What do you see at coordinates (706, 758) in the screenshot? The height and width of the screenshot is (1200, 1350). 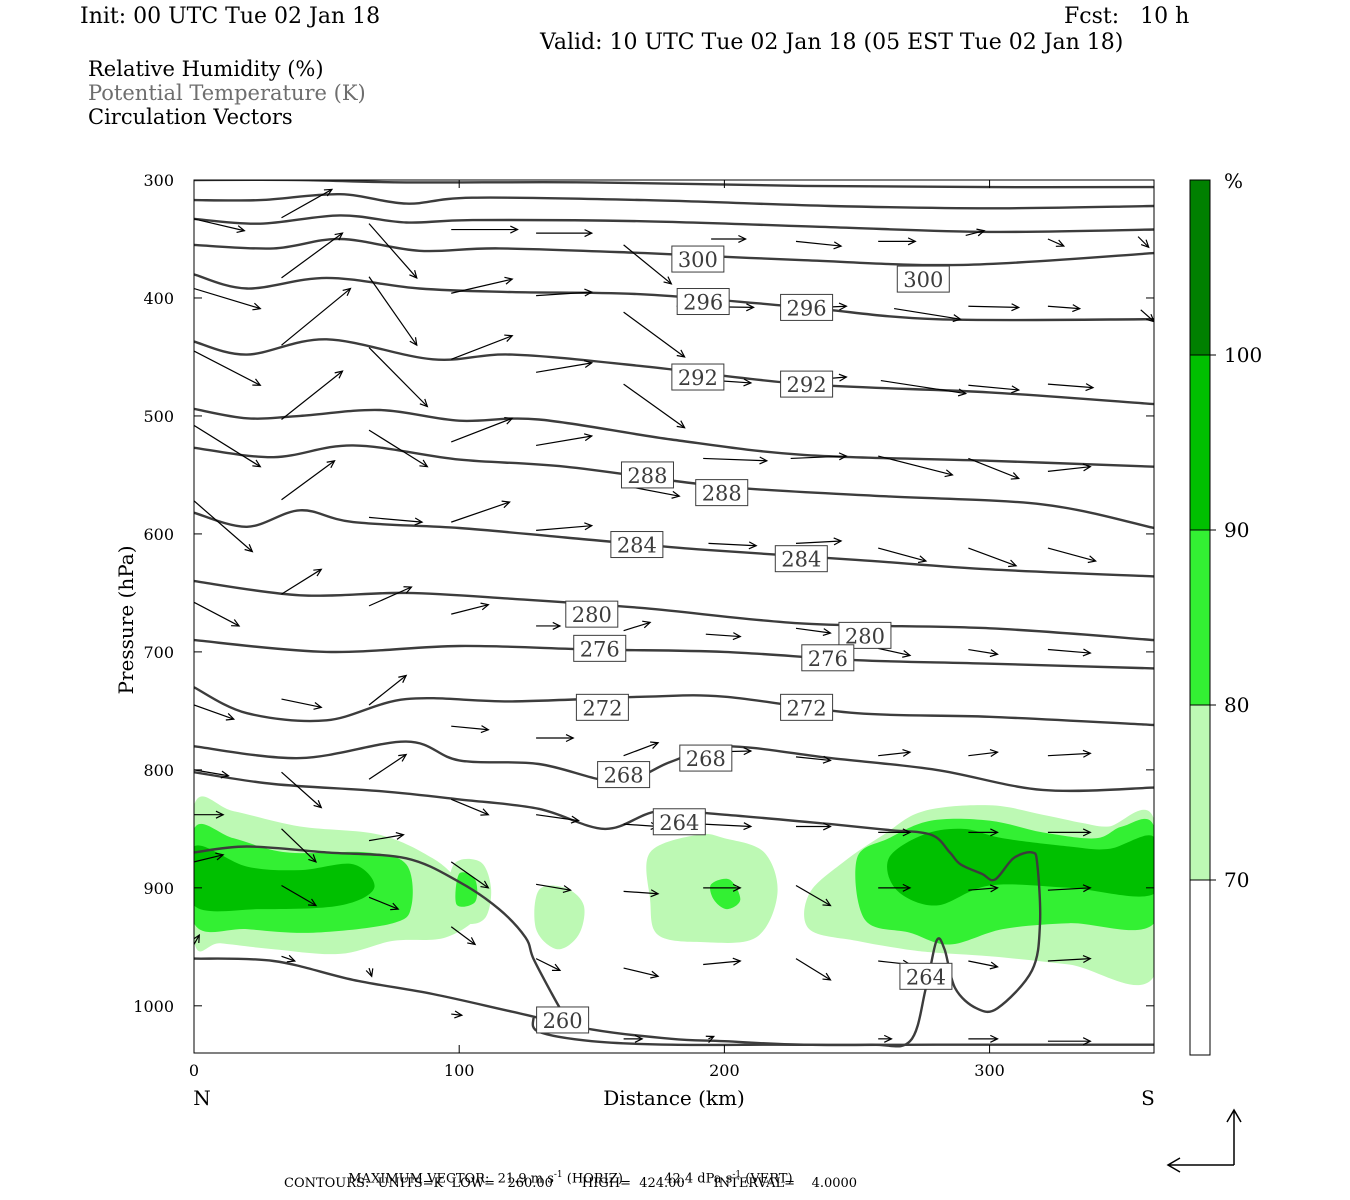 I see `contour-label: 268` at bounding box center [706, 758].